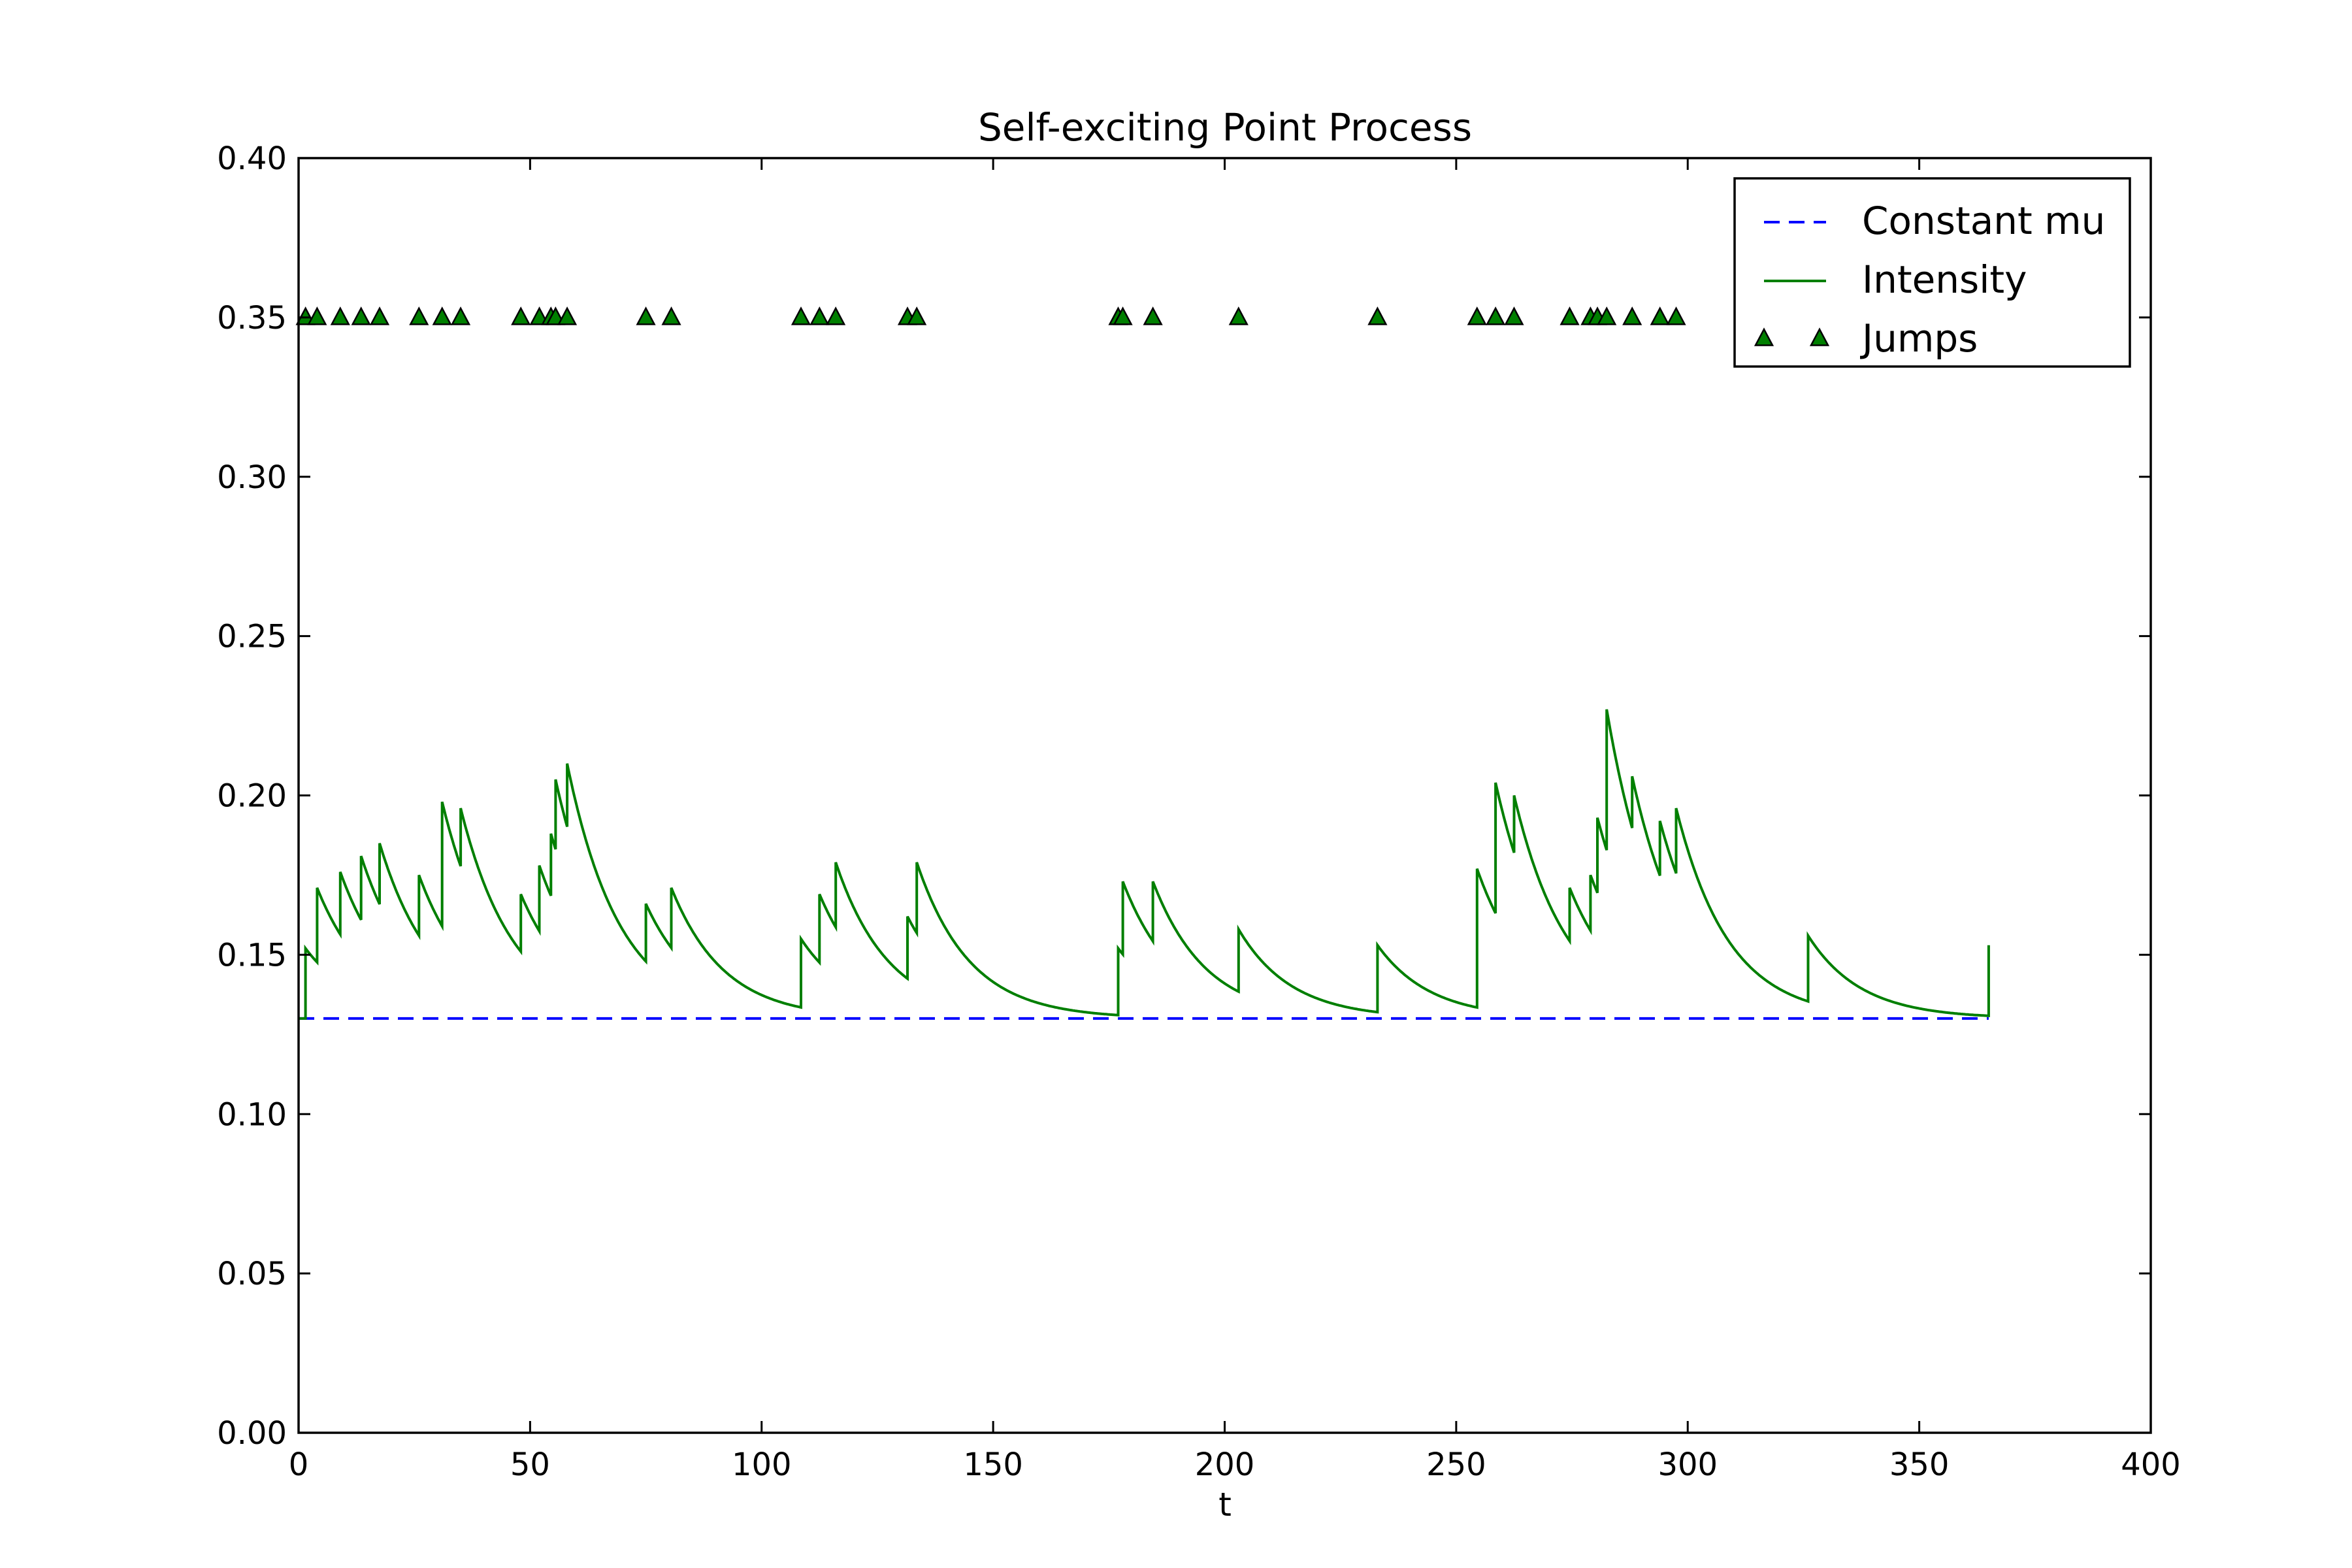  I want to click on y-tick-label: 0.05, so click(252, 1274).